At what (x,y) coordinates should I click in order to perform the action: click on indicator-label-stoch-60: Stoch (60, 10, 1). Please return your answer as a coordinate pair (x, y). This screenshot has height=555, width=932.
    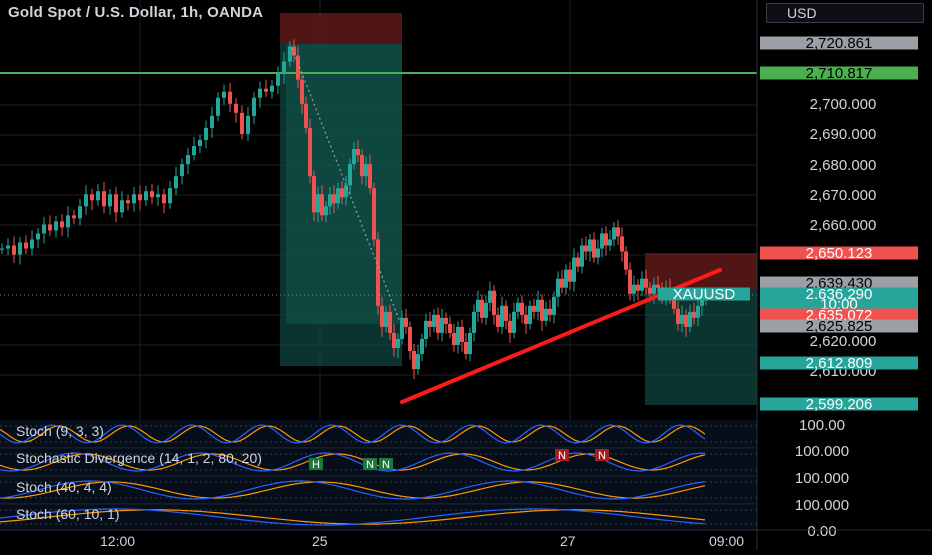
    Looking at the image, I should click on (68, 514).